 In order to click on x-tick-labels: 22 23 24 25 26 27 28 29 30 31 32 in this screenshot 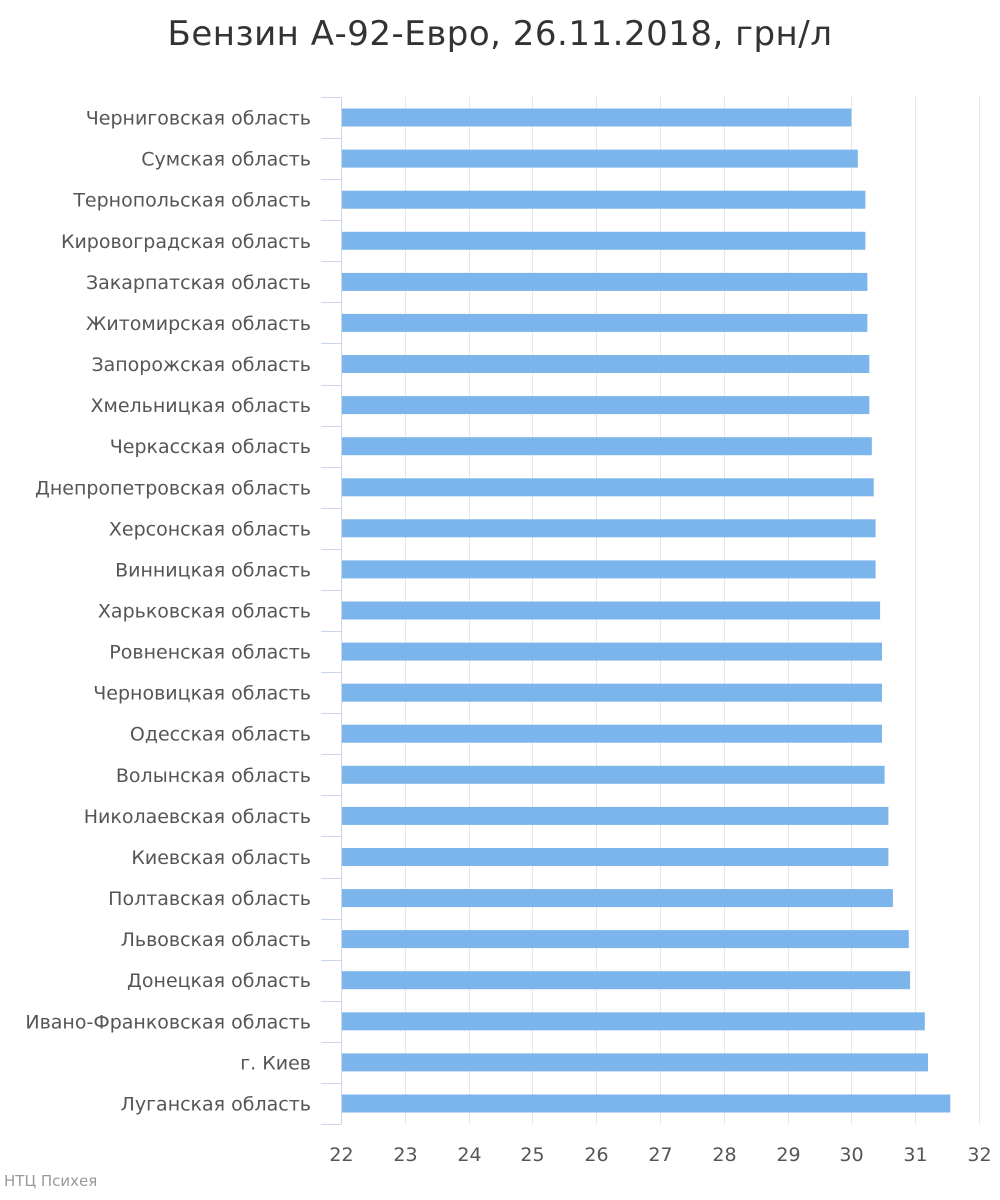, I will do `click(660, 1155)`.